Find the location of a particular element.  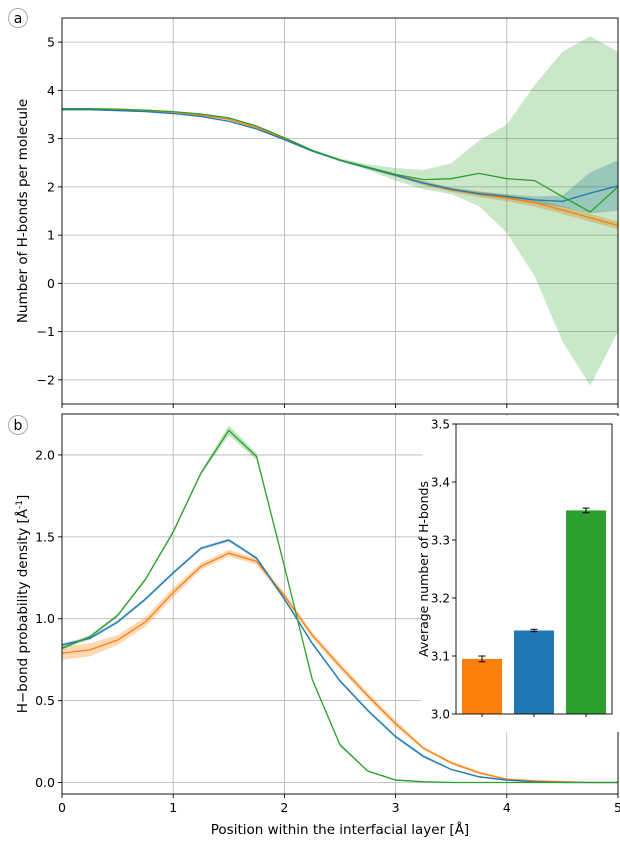

panel-b-xtick-label: 4 is located at coordinates (507, 807).